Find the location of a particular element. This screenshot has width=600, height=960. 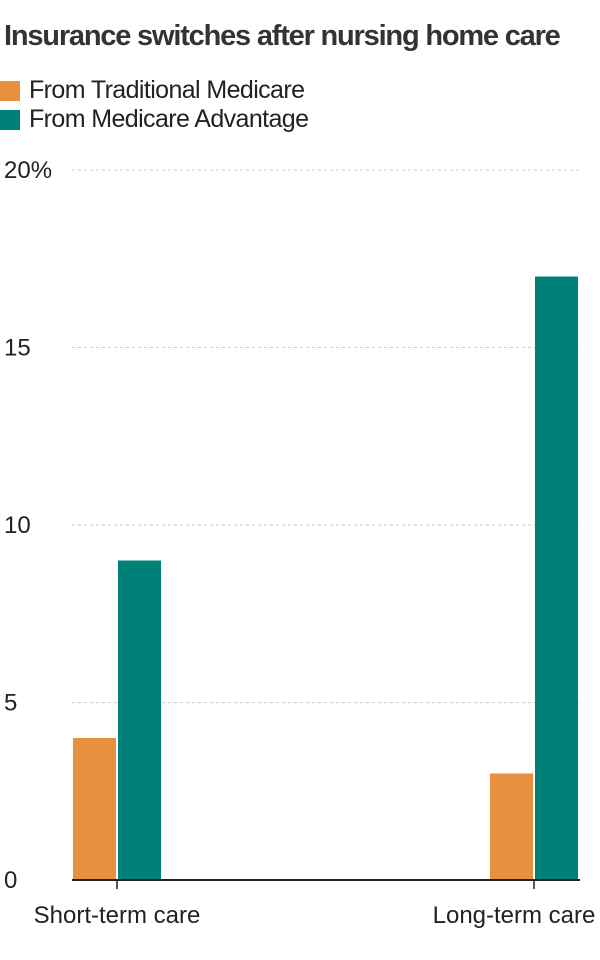

bar-traditional-medicare-short-term is located at coordinates (94, 809).